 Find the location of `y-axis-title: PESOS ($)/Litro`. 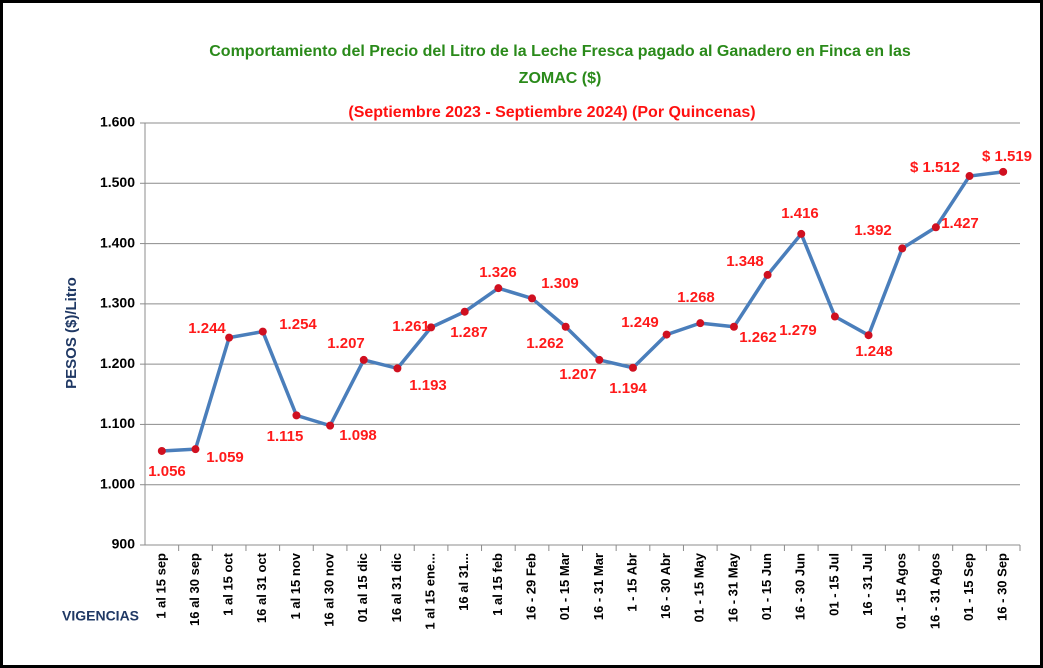

y-axis-title: PESOS ($)/Litro is located at coordinates (71, 333).